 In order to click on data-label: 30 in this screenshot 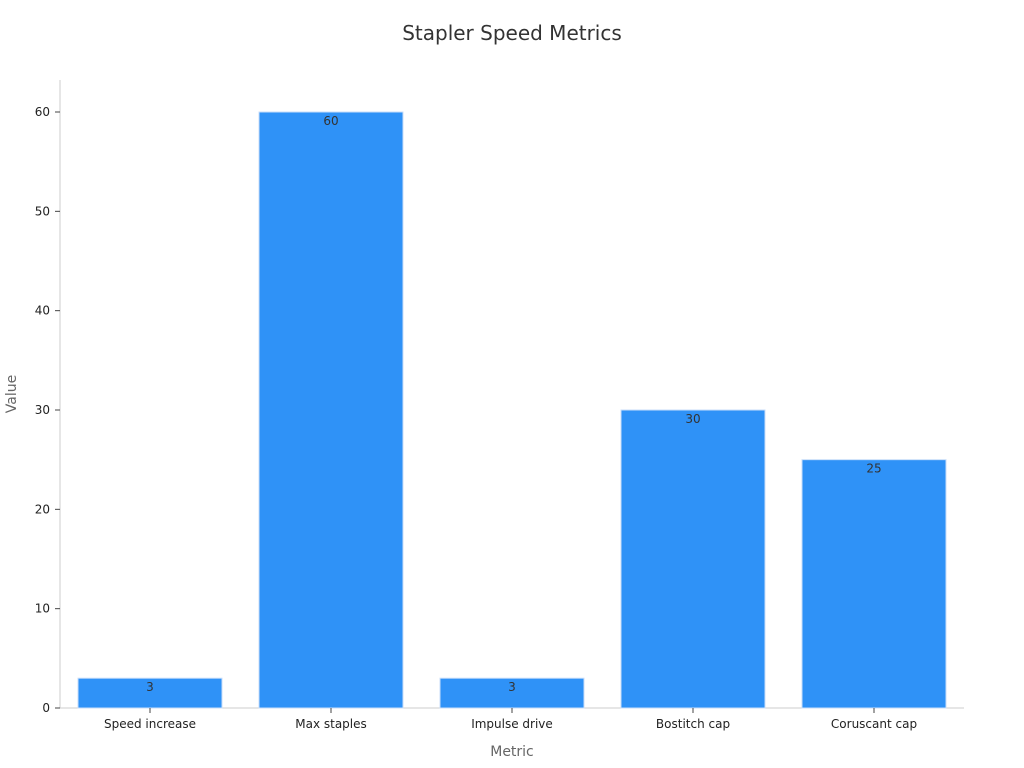, I will do `click(692, 419)`.